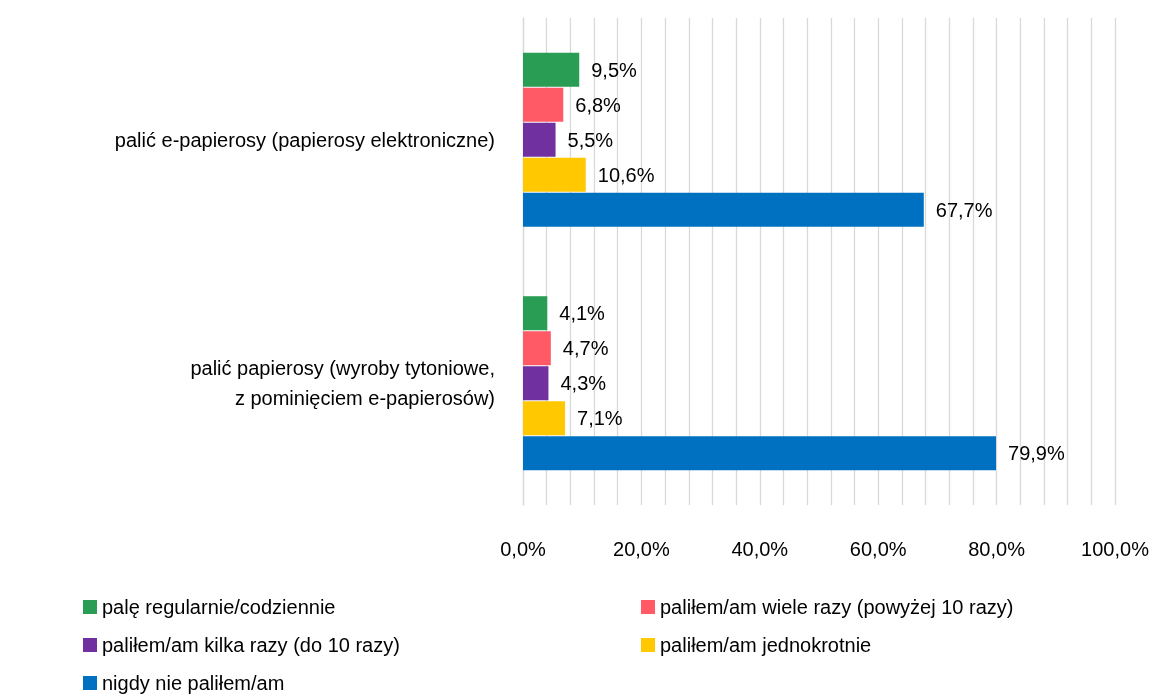 The image size is (1162, 700). I want to click on data-label: 79,9%, so click(1036, 453).